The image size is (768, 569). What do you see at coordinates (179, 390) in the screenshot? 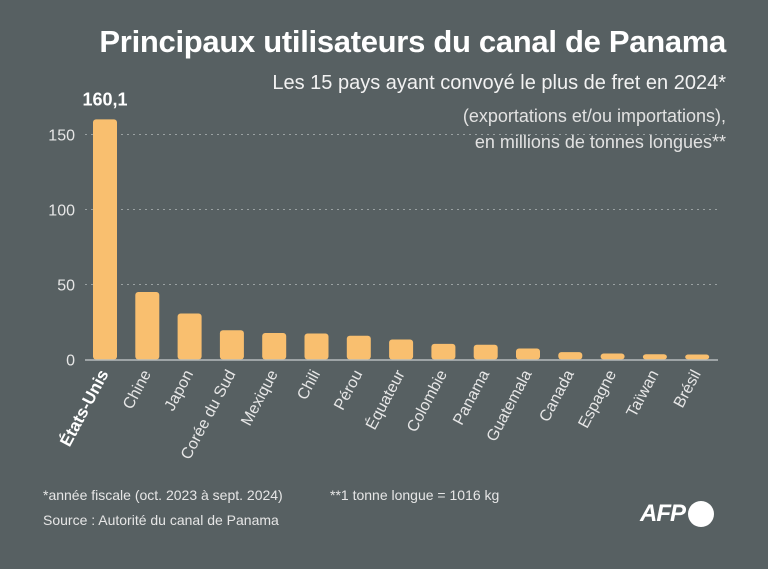
I see `x-tick-label: Japon` at bounding box center [179, 390].